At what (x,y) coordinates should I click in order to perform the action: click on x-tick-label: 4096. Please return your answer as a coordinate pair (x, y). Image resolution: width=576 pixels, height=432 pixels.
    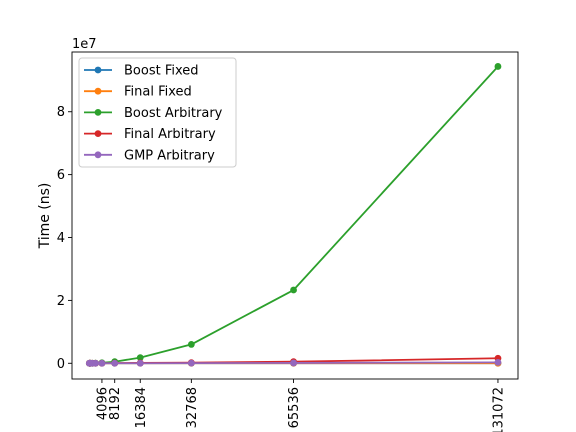
    Looking at the image, I should click on (102, 403).